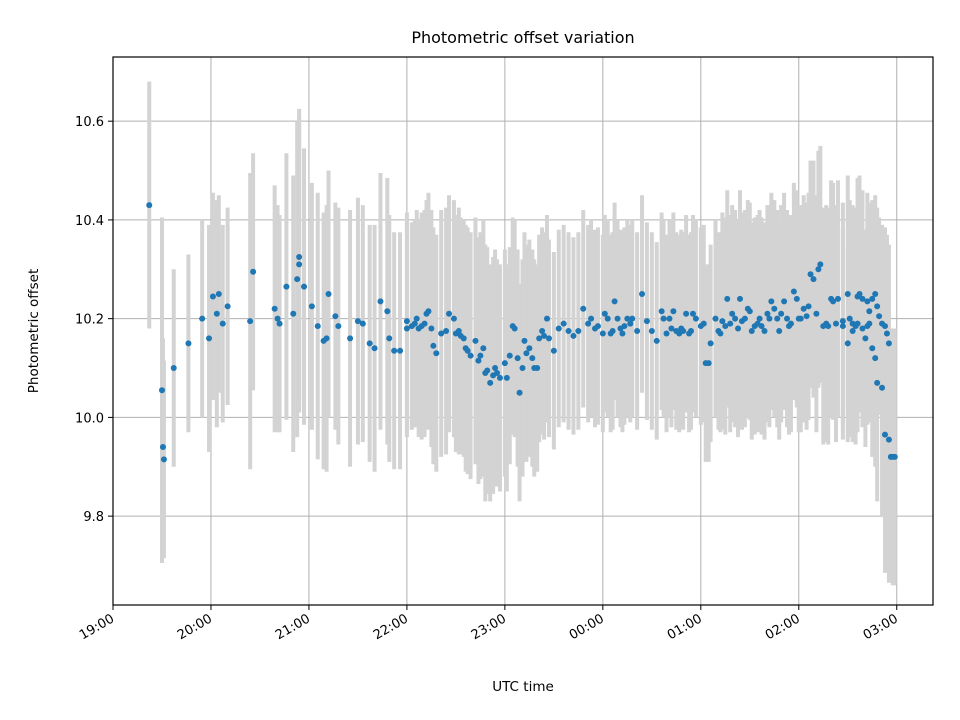 This screenshot has width=960, height=720. Describe the element at coordinates (522, 37) in the screenshot. I see `chart-title: Photometric offset variation` at that location.